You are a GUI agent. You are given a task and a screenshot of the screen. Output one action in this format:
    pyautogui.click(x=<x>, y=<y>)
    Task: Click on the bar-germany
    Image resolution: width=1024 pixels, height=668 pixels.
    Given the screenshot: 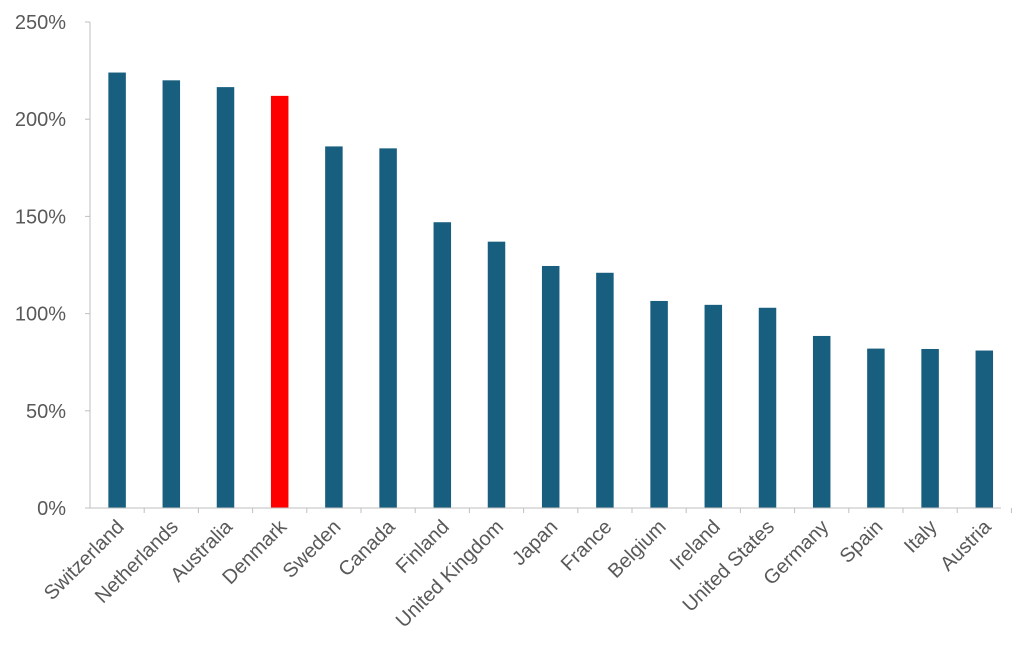 What is the action you would take?
    pyautogui.click(x=821, y=421)
    